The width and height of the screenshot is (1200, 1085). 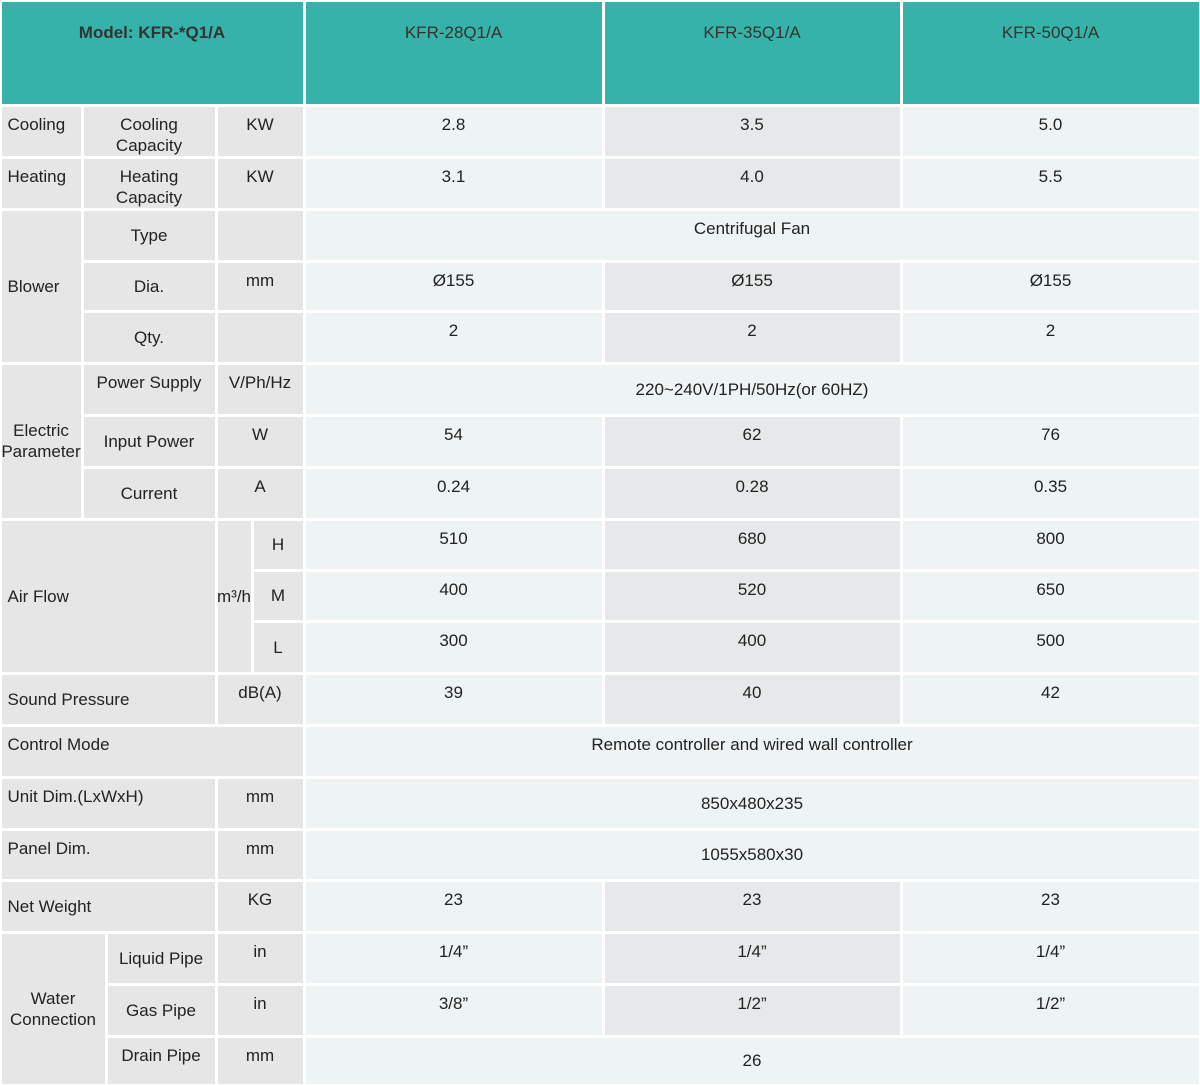 What do you see at coordinates (1050, 486) in the screenshot?
I see `cell-text: 0.35` at bounding box center [1050, 486].